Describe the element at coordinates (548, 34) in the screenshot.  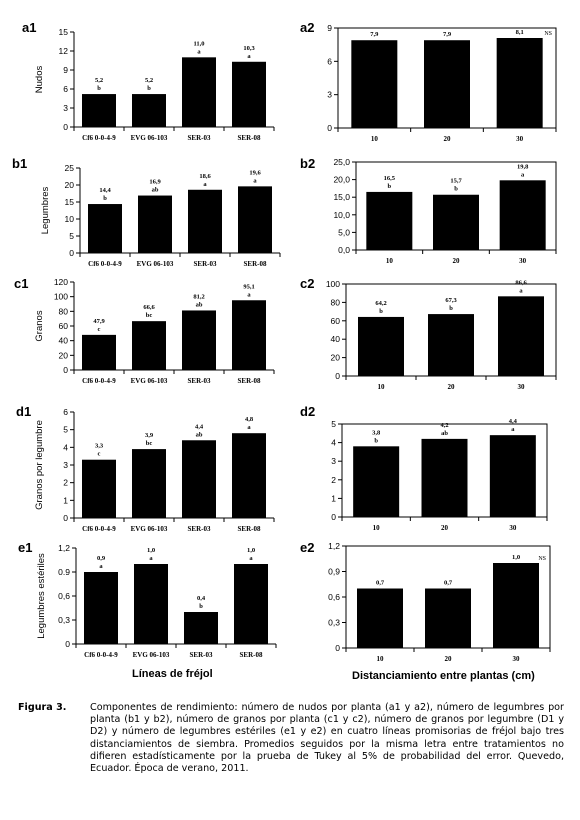
I see `ns-note: NS` at that location.